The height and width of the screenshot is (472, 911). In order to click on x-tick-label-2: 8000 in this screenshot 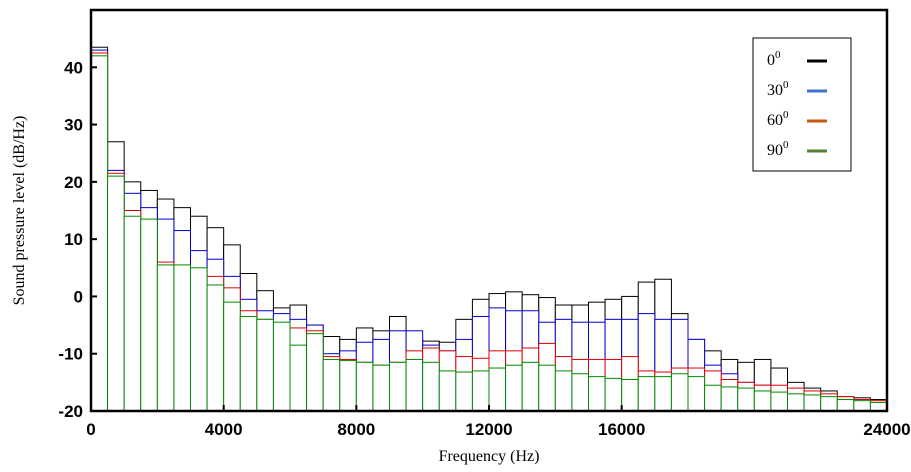, I will do `click(356, 429)`.